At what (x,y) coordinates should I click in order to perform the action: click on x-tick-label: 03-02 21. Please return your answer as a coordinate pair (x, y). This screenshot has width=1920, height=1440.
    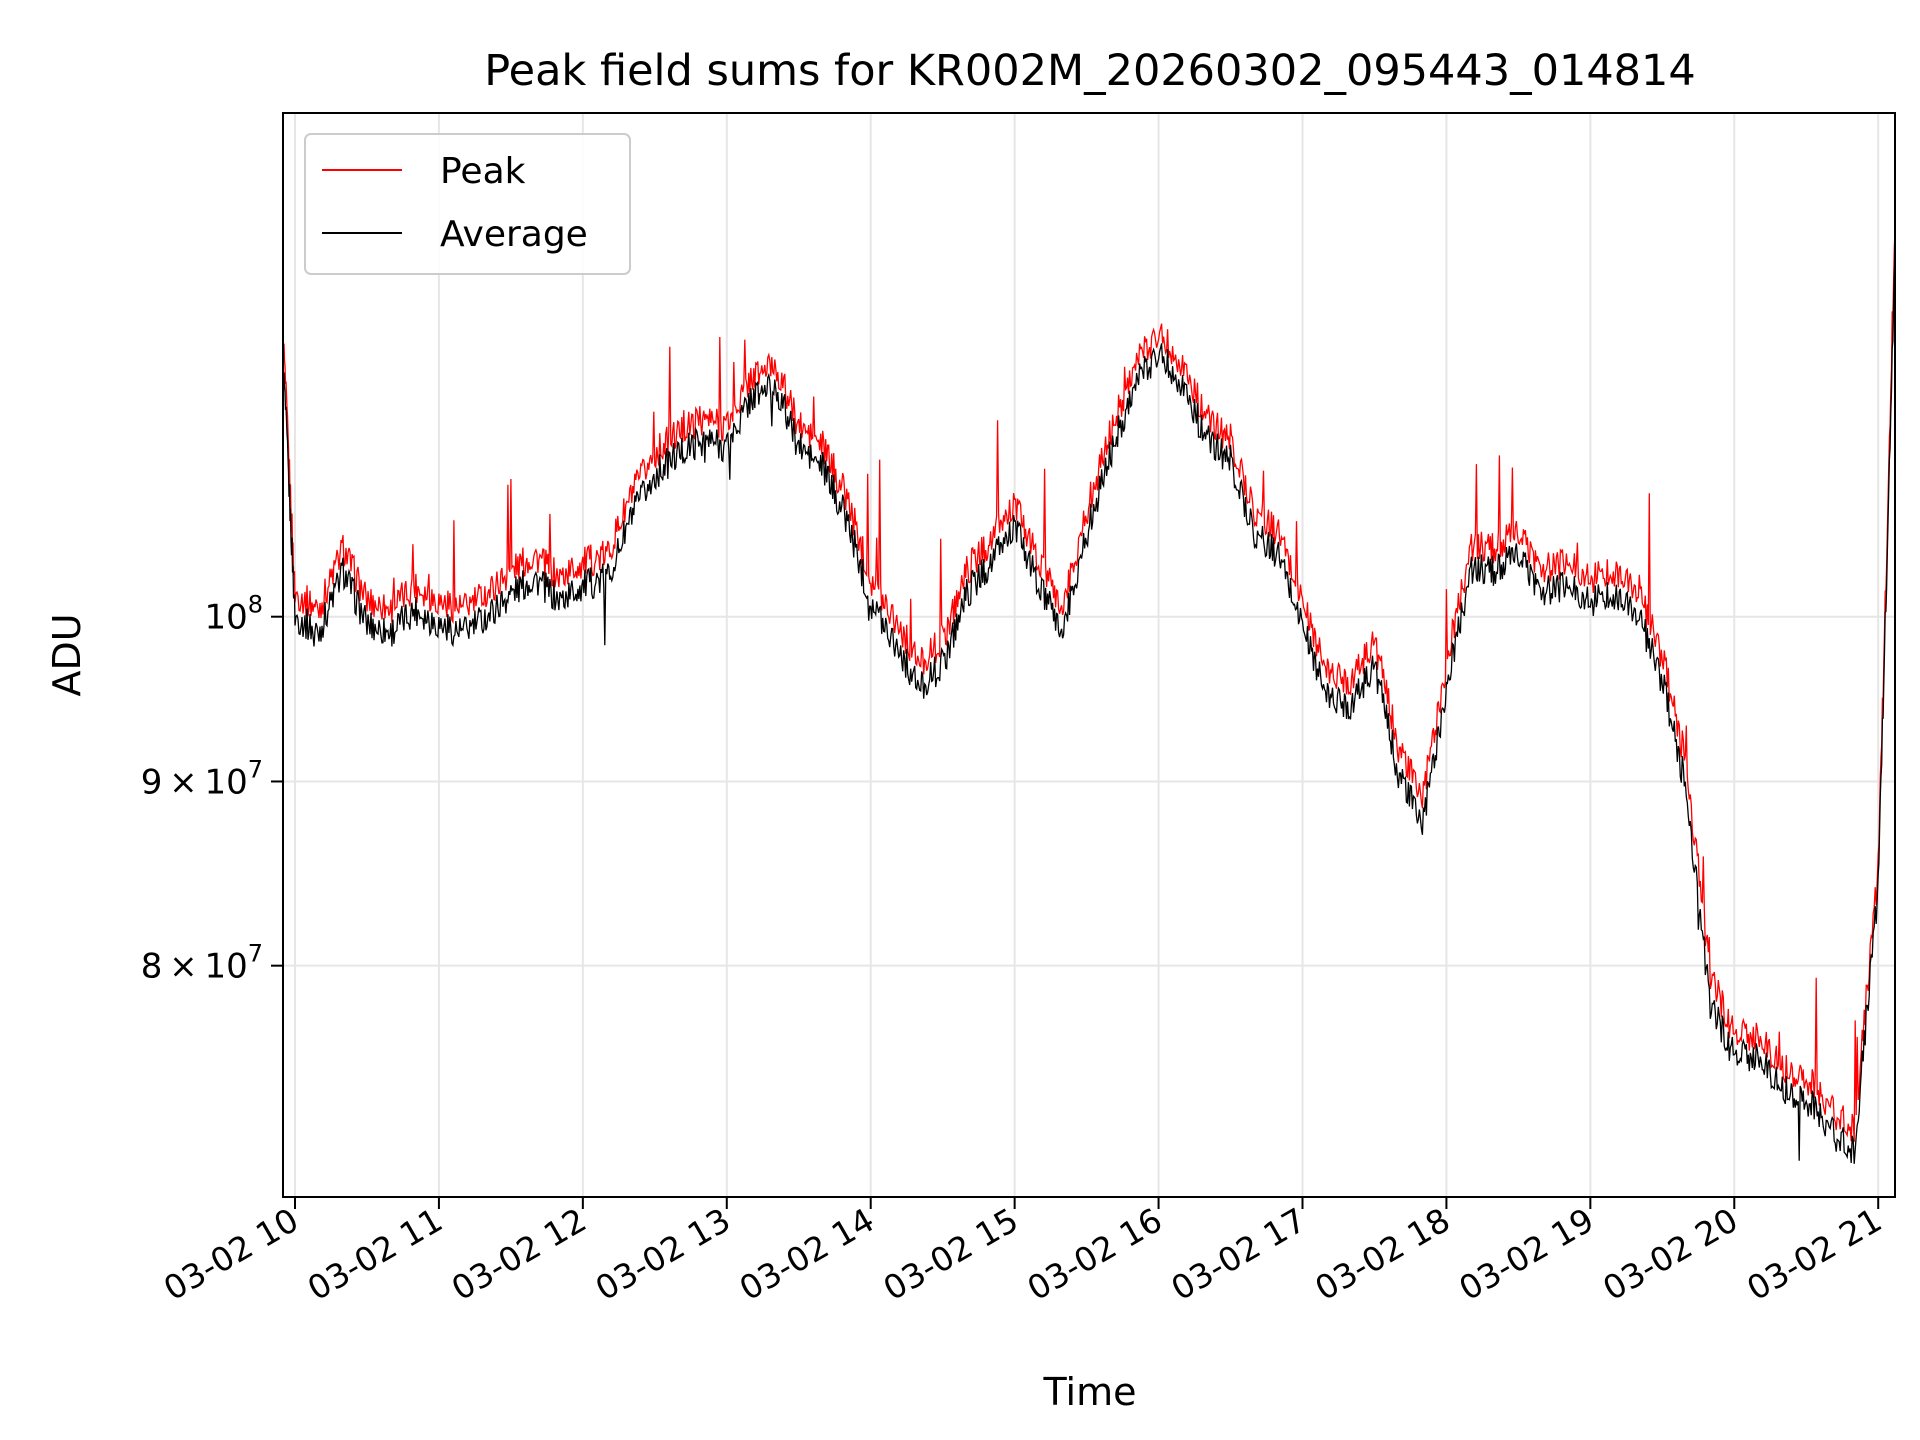
    Looking at the image, I should click on (1814, 1254).